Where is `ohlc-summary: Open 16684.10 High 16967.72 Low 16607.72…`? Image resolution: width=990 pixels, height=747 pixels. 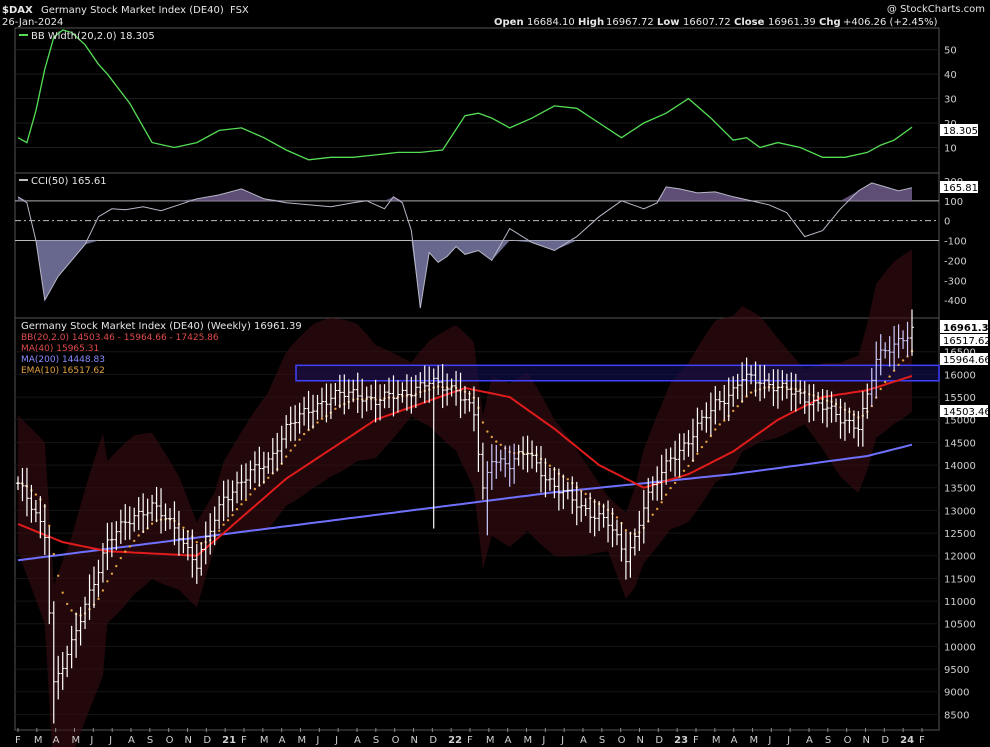
ohlc-summary: Open 16684.10 High 16967.72 Low 16607.72… is located at coordinates (716, 22).